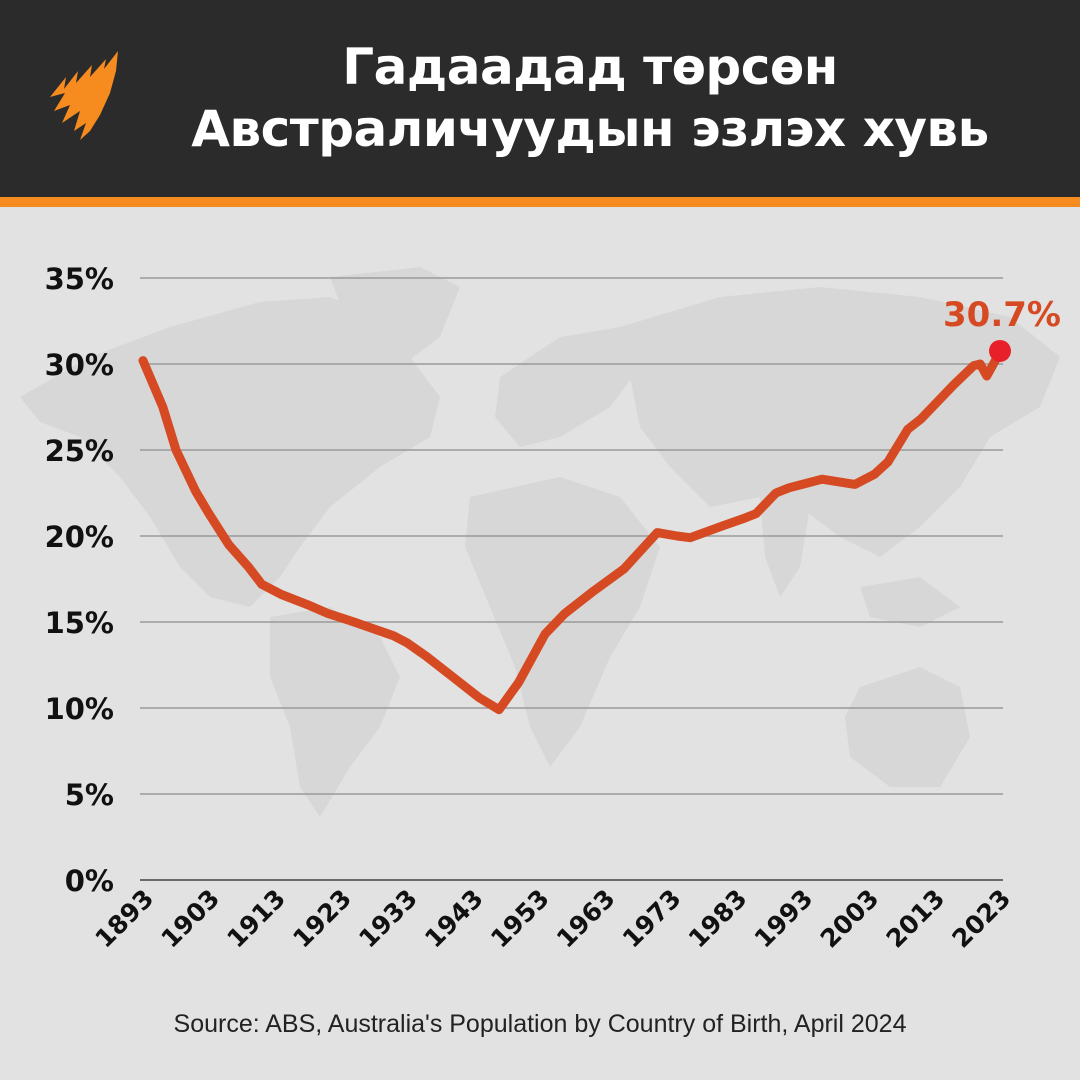  Describe the element at coordinates (79, 580) in the screenshot. I see `y-axis-tick-labels: 0% 5% 10% 15% 20% 25% 30% 35%` at that location.